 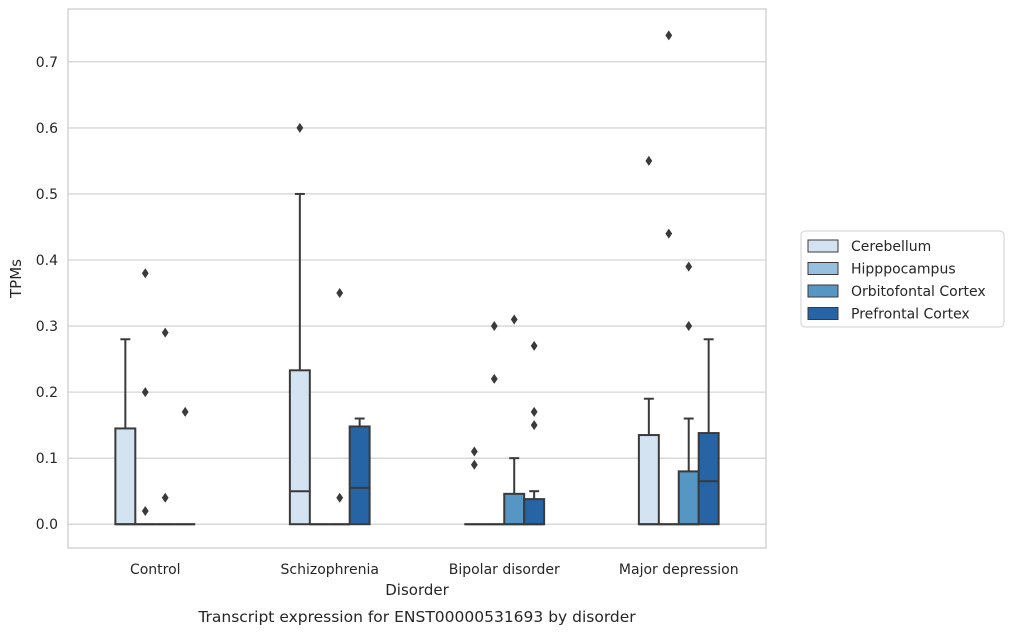 I want to click on legend-label: Cerebellum, so click(x=891, y=247).